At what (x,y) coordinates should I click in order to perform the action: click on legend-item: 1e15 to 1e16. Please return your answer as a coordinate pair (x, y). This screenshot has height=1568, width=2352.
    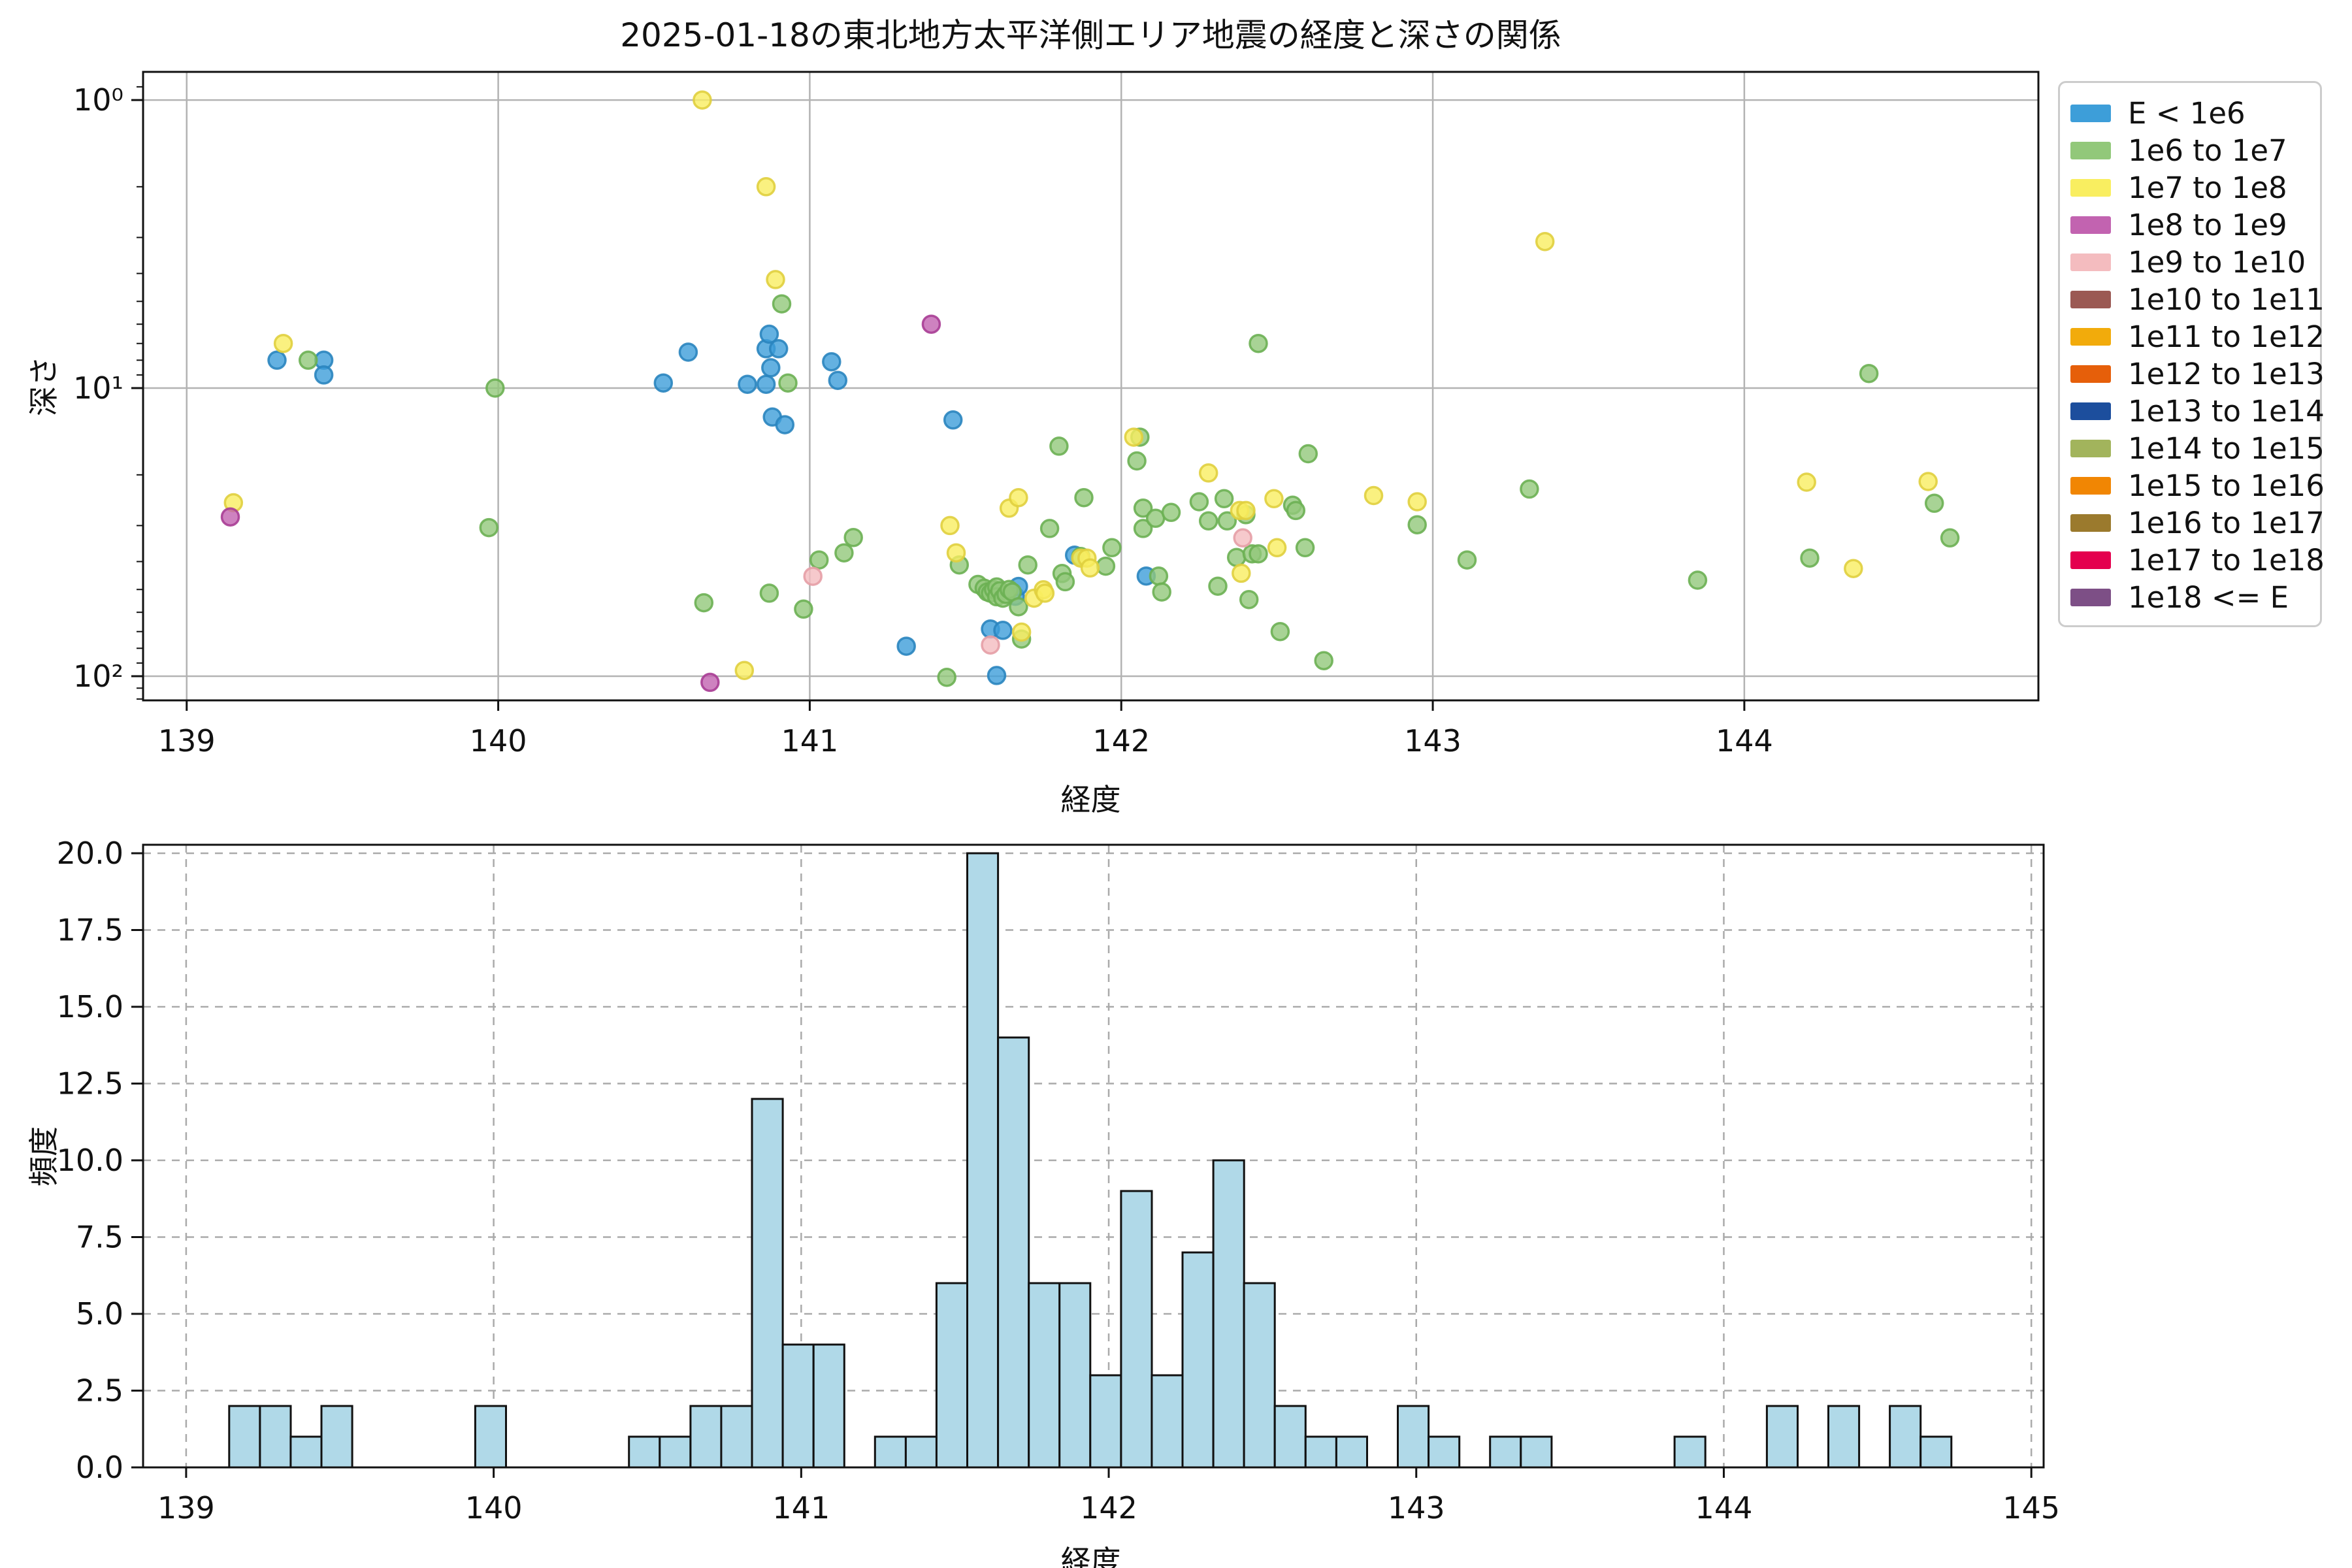
    Looking at the image, I should click on (2197, 485).